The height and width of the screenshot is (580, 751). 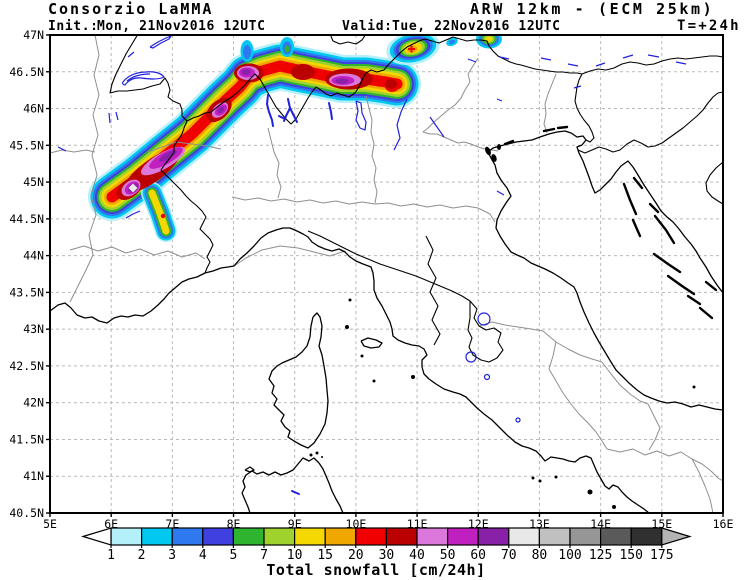 What do you see at coordinates (600, 555) in the screenshot?
I see `colorbar-tick-label: 125` at bounding box center [600, 555].